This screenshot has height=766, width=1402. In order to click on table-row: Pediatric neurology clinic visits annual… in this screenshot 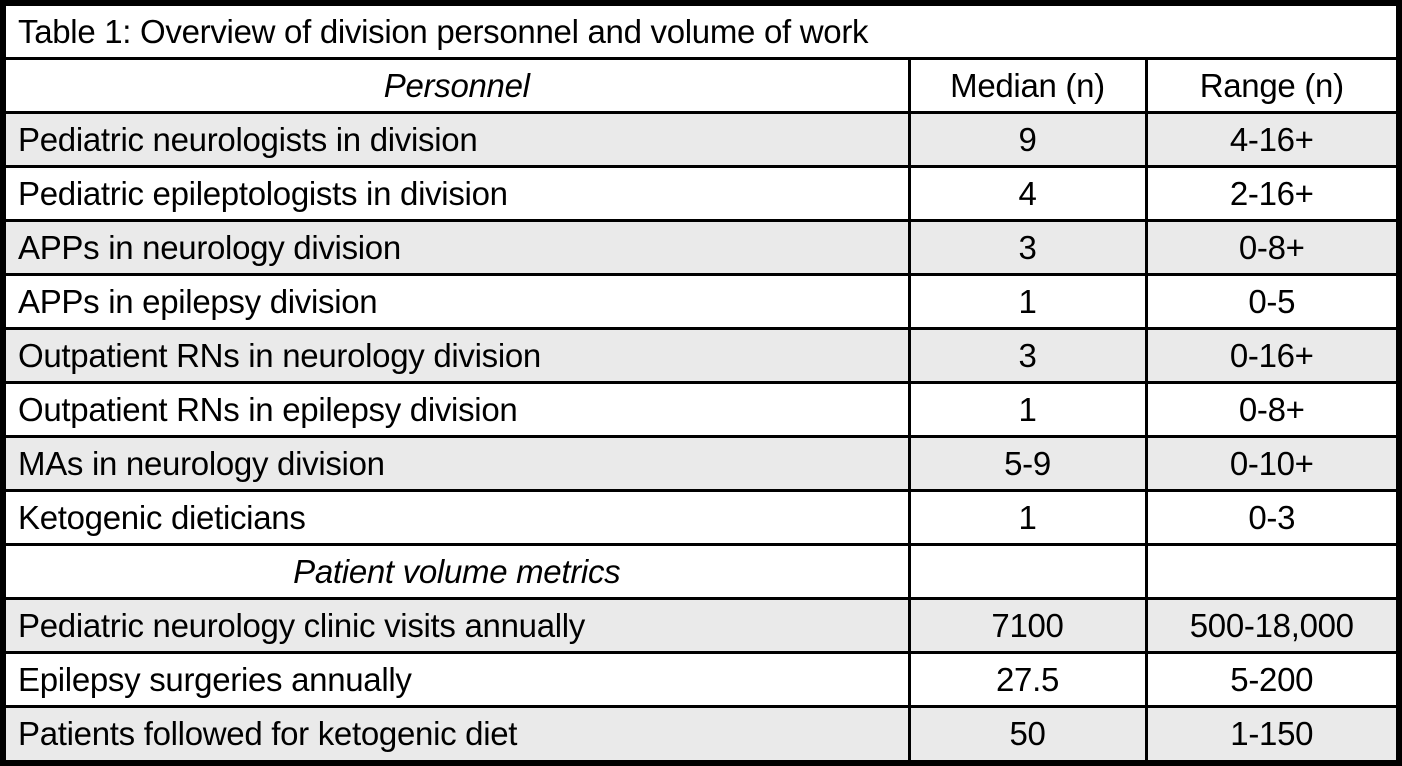, I will do `click(701, 626)`.